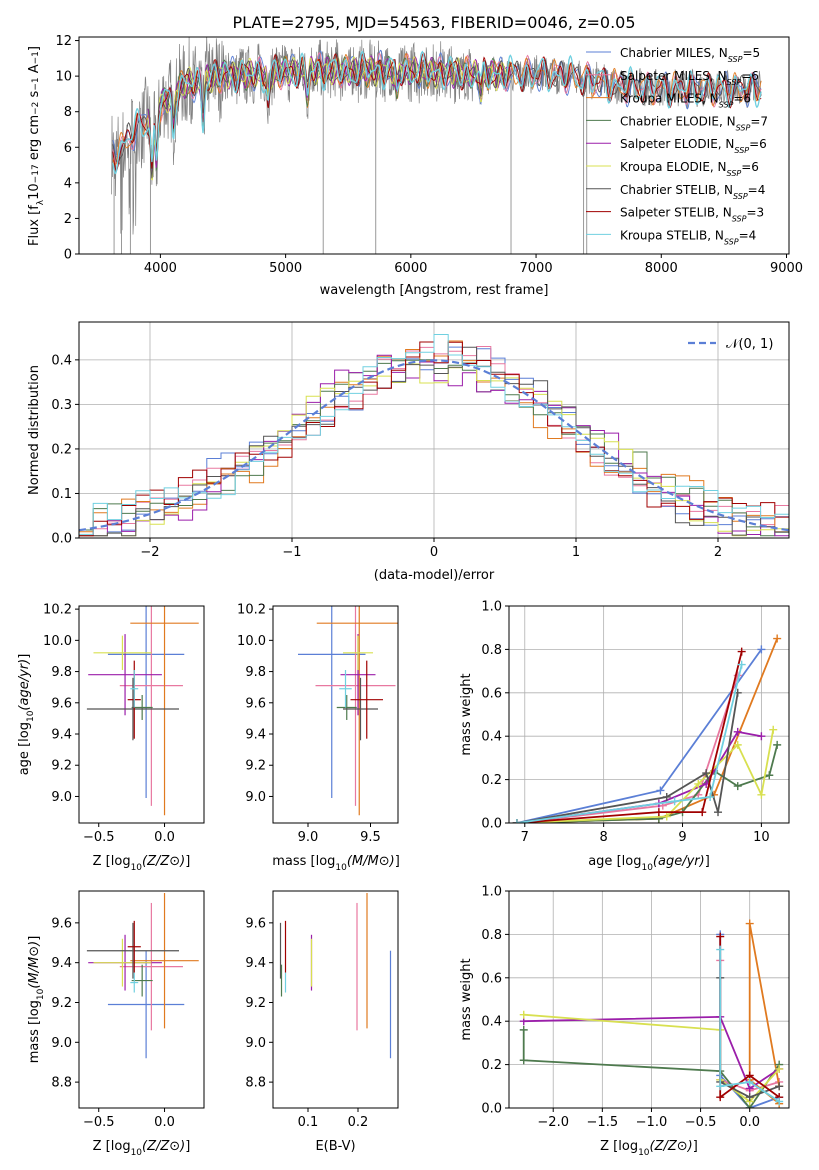  What do you see at coordinates (160, 268) in the screenshot?
I see `x-tick-label: 4000` at bounding box center [160, 268].